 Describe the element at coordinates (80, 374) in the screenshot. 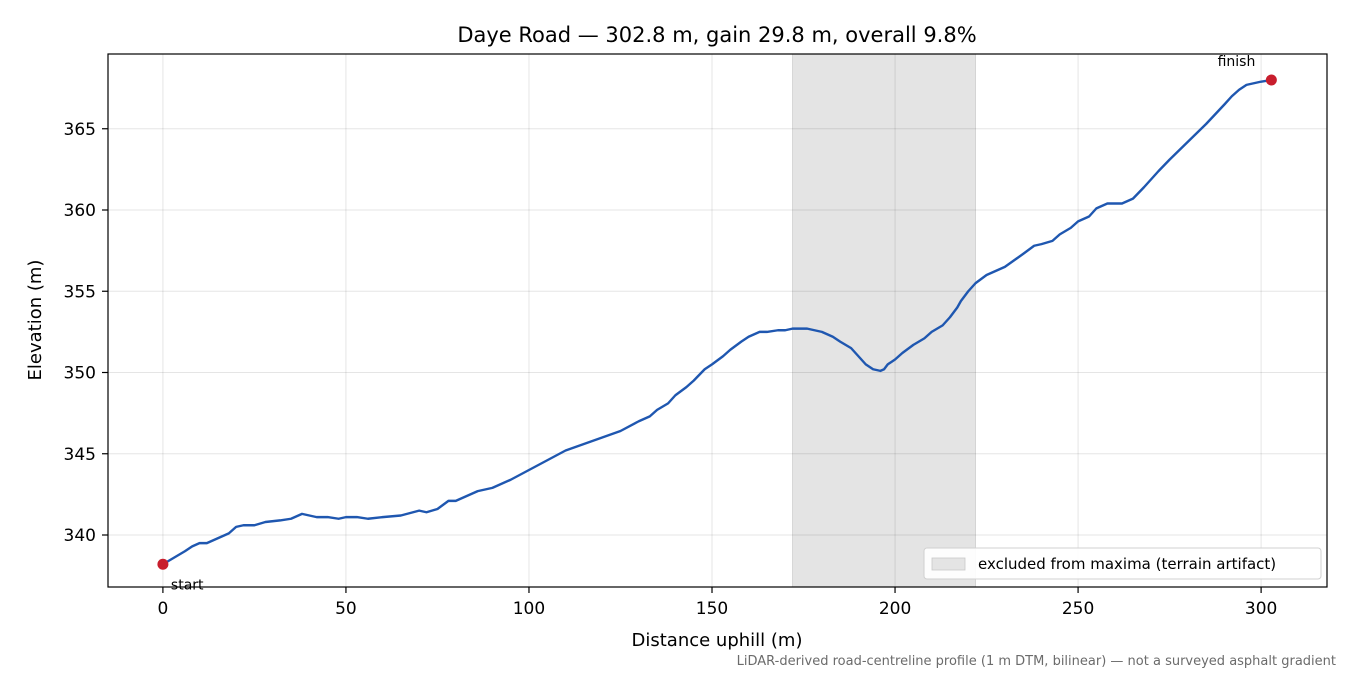

I see `y-tick-label: 350` at that location.